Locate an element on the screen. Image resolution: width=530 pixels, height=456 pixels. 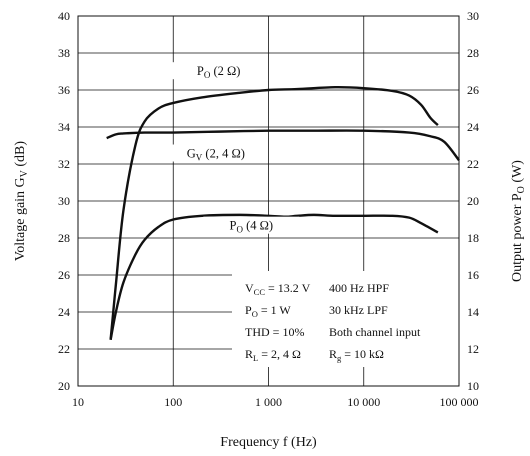
y-right-tick-label: 10 is located at coordinates (473, 386).